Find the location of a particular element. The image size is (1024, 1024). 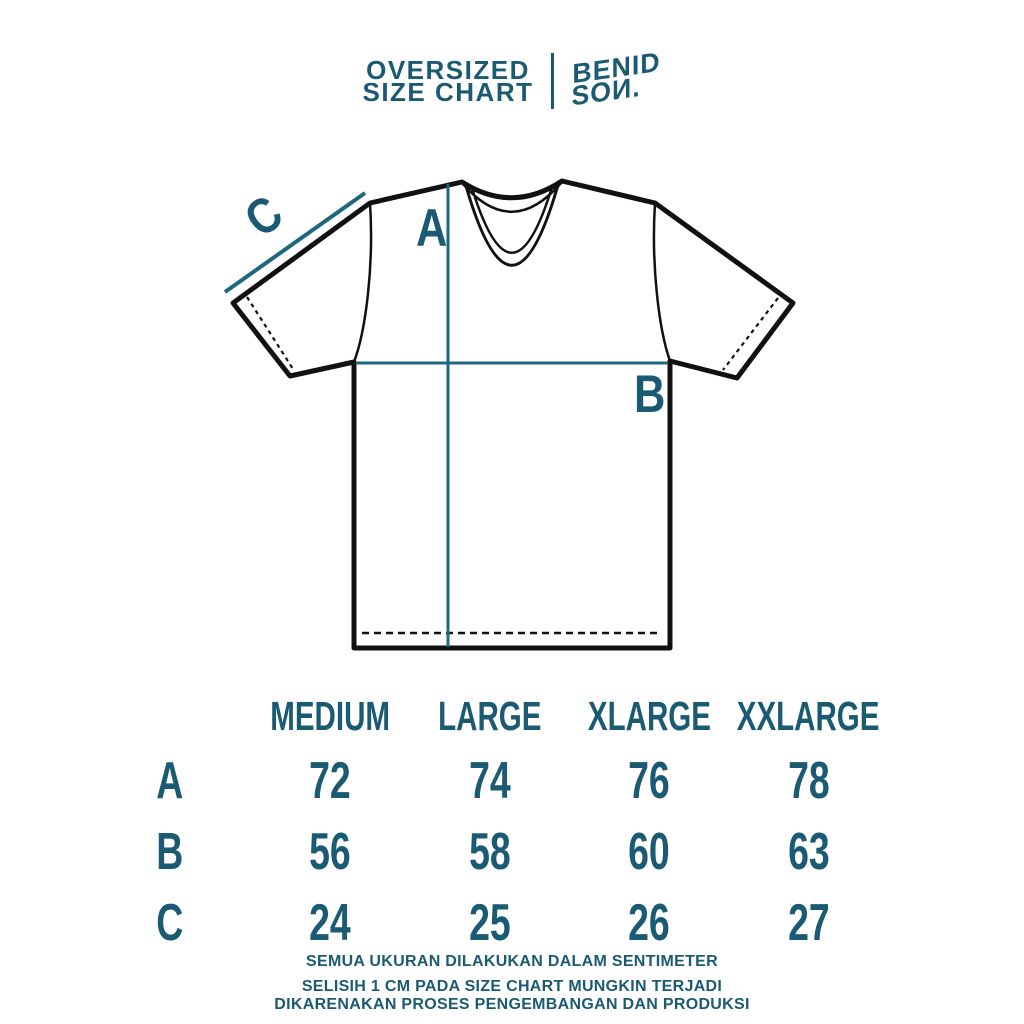

sleeve-stitch-right is located at coordinates (750, 334).